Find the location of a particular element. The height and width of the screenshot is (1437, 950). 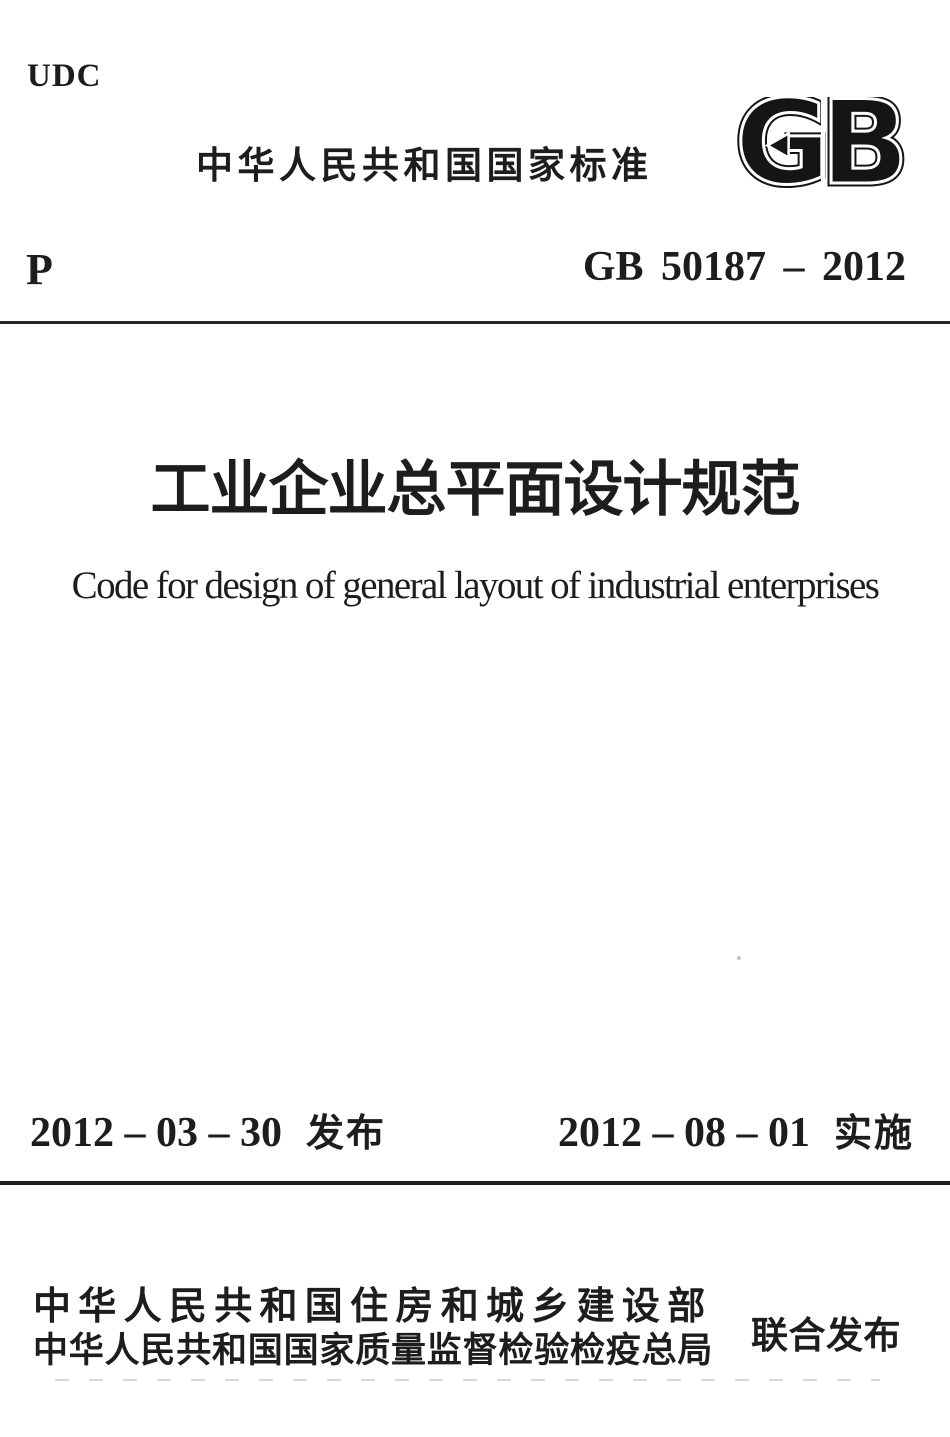

standard-title-chinese: 工业企业总平面设计规范 is located at coordinates (475, 490).